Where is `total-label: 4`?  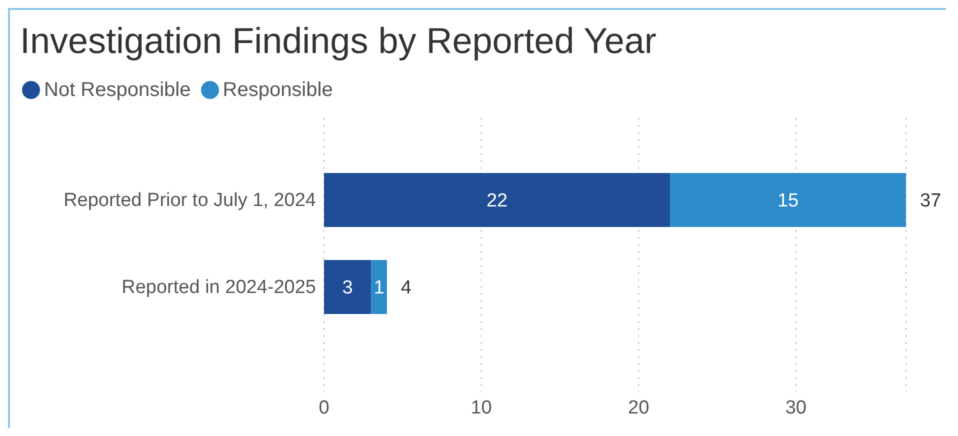 total-label: 4 is located at coordinates (406, 288).